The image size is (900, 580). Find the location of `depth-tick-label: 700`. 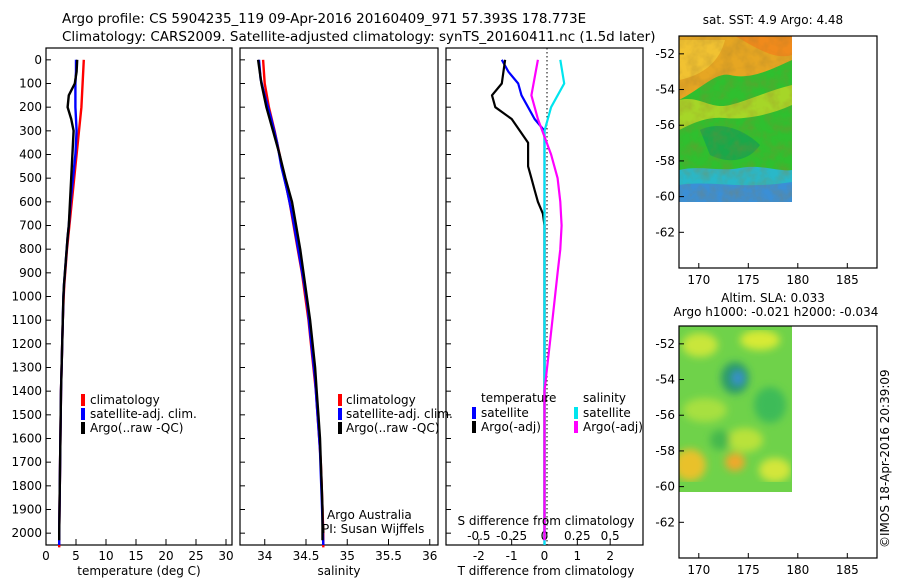

depth-tick-label: 700 is located at coordinates (30, 226).